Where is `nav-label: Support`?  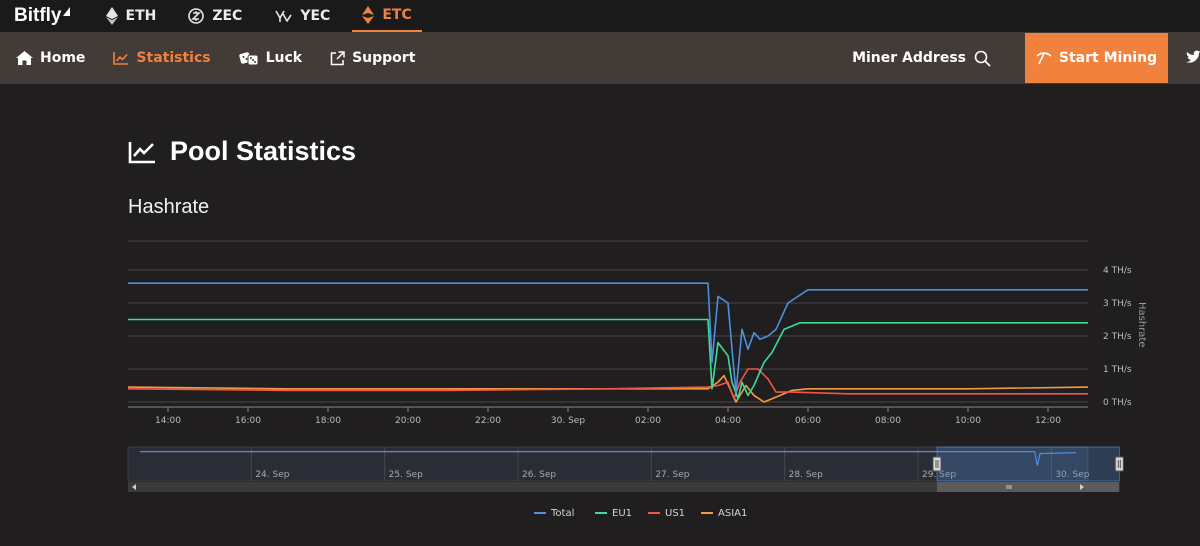 nav-label: Support is located at coordinates (384, 58).